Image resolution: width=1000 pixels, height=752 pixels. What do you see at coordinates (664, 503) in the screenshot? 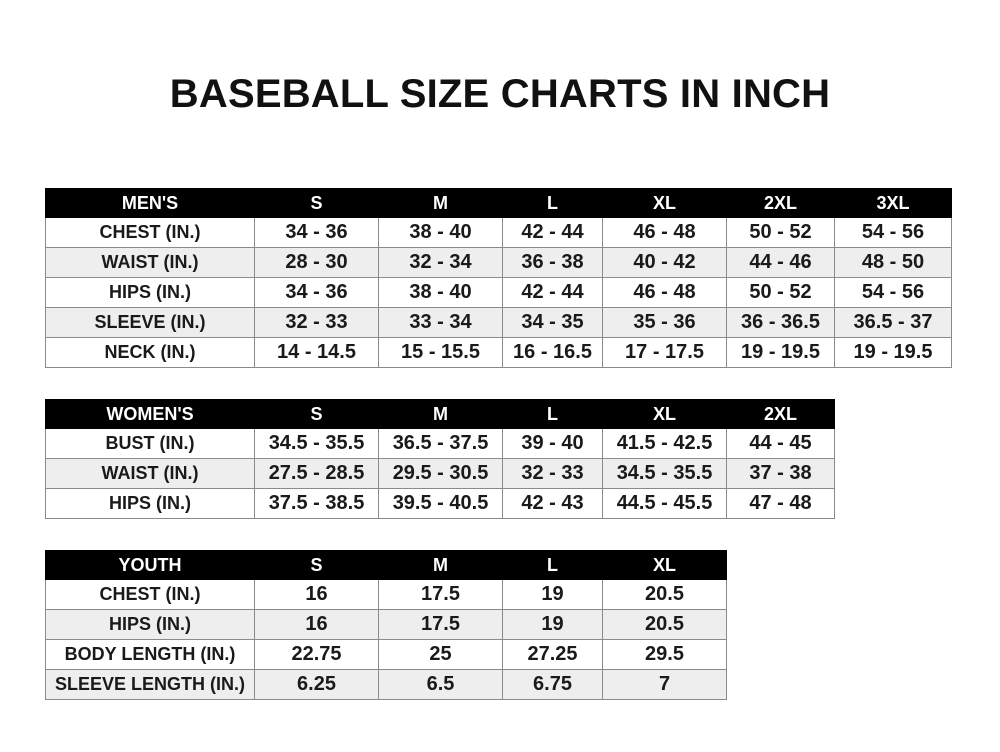
I see `size-value: 44.5 - 45.5` at bounding box center [664, 503].